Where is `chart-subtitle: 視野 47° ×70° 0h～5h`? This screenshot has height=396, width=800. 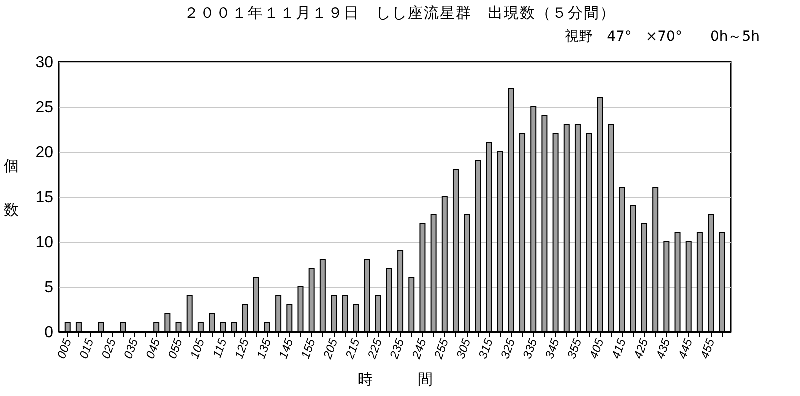
chart-subtitle: 視野 47° ×70° 0h～5h is located at coordinates (662, 37).